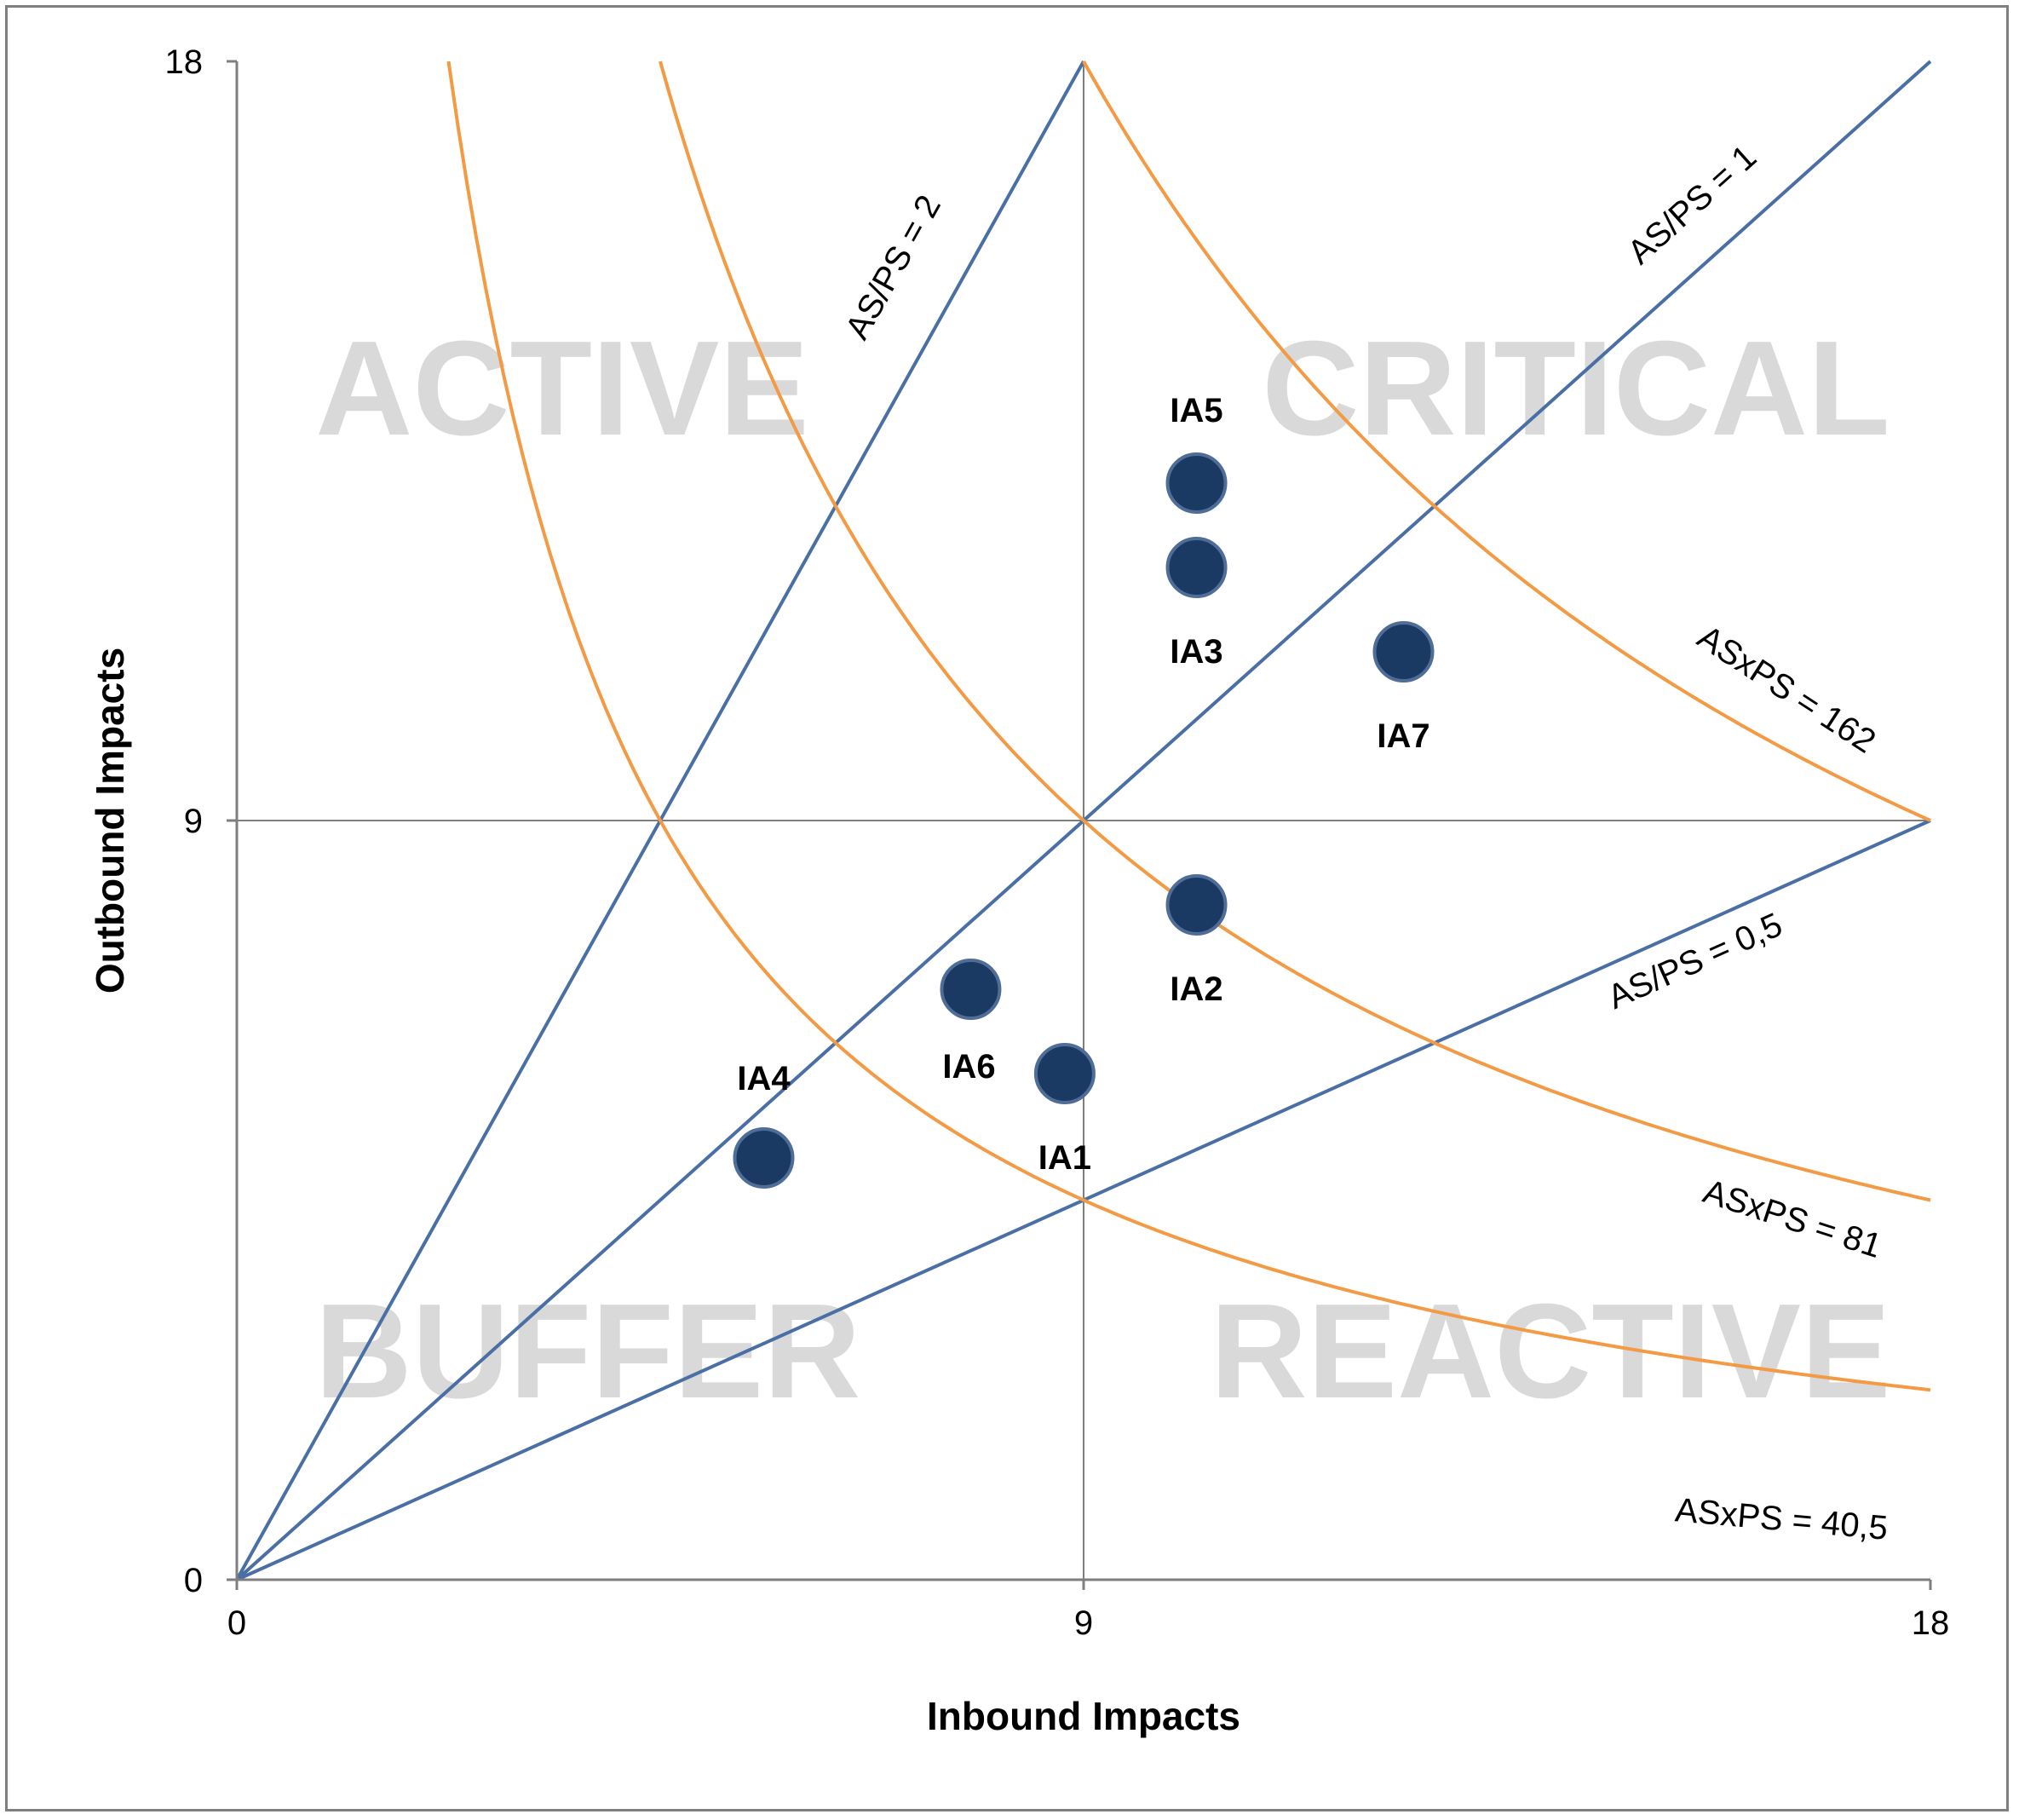 The height and width of the screenshot is (1820, 2019). I want to click on x-tick-label: 18, so click(1931, 1623).